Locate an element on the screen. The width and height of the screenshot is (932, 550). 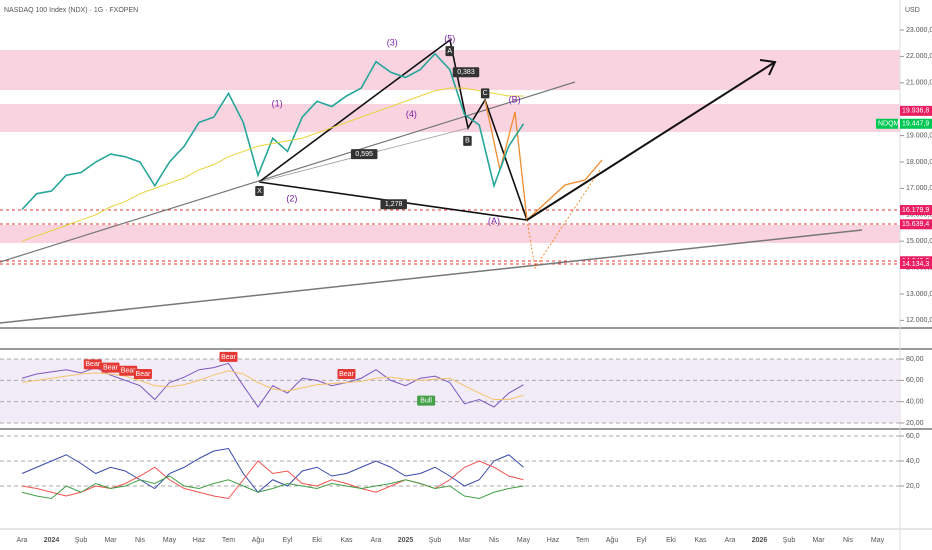
chart-title: NASDAQ 100 Index (NDX) · 1G · FXOPEN is located at coordinates (71, 10).